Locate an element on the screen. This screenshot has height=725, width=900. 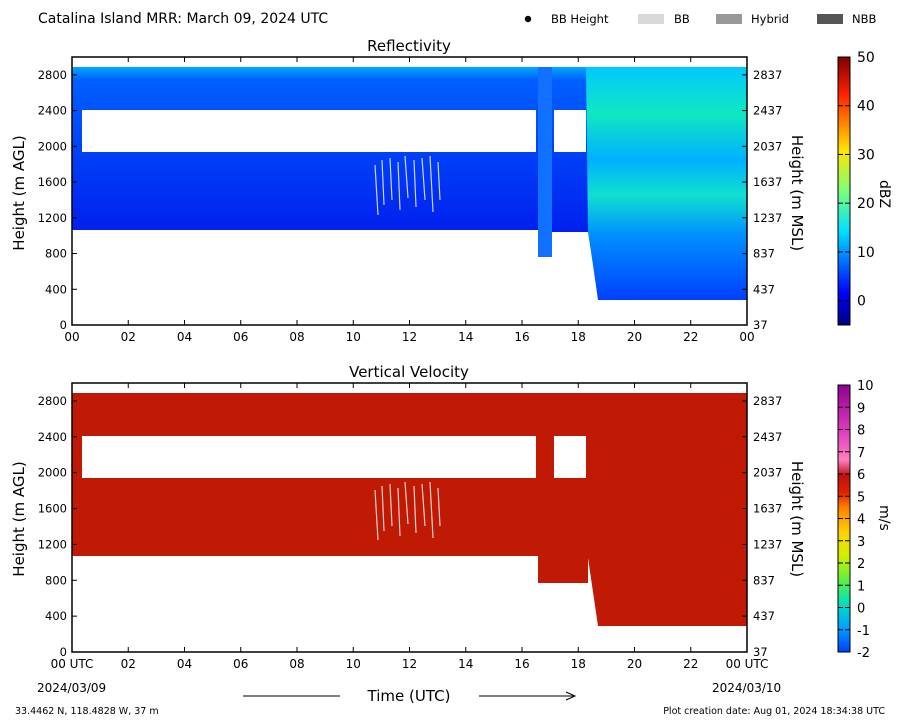
y-tick-label: 2000 is located at coordinates (52, 473).